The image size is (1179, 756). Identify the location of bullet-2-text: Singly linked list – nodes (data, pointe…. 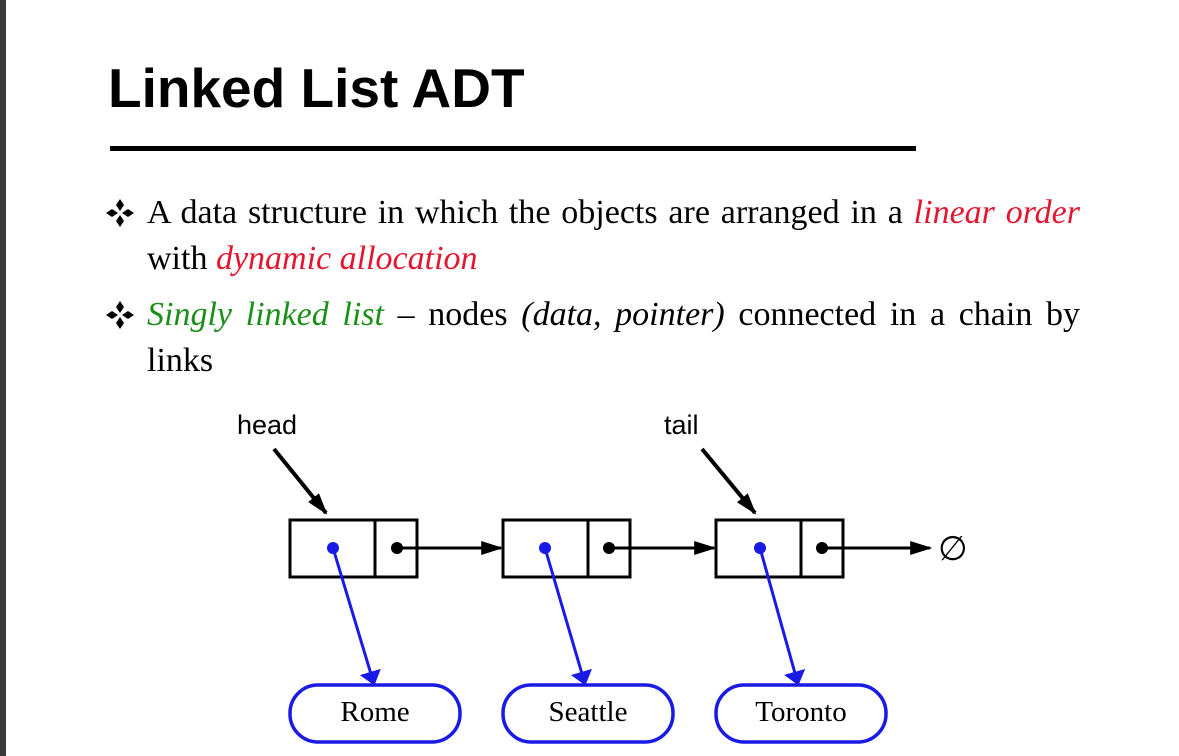
(613, 338).